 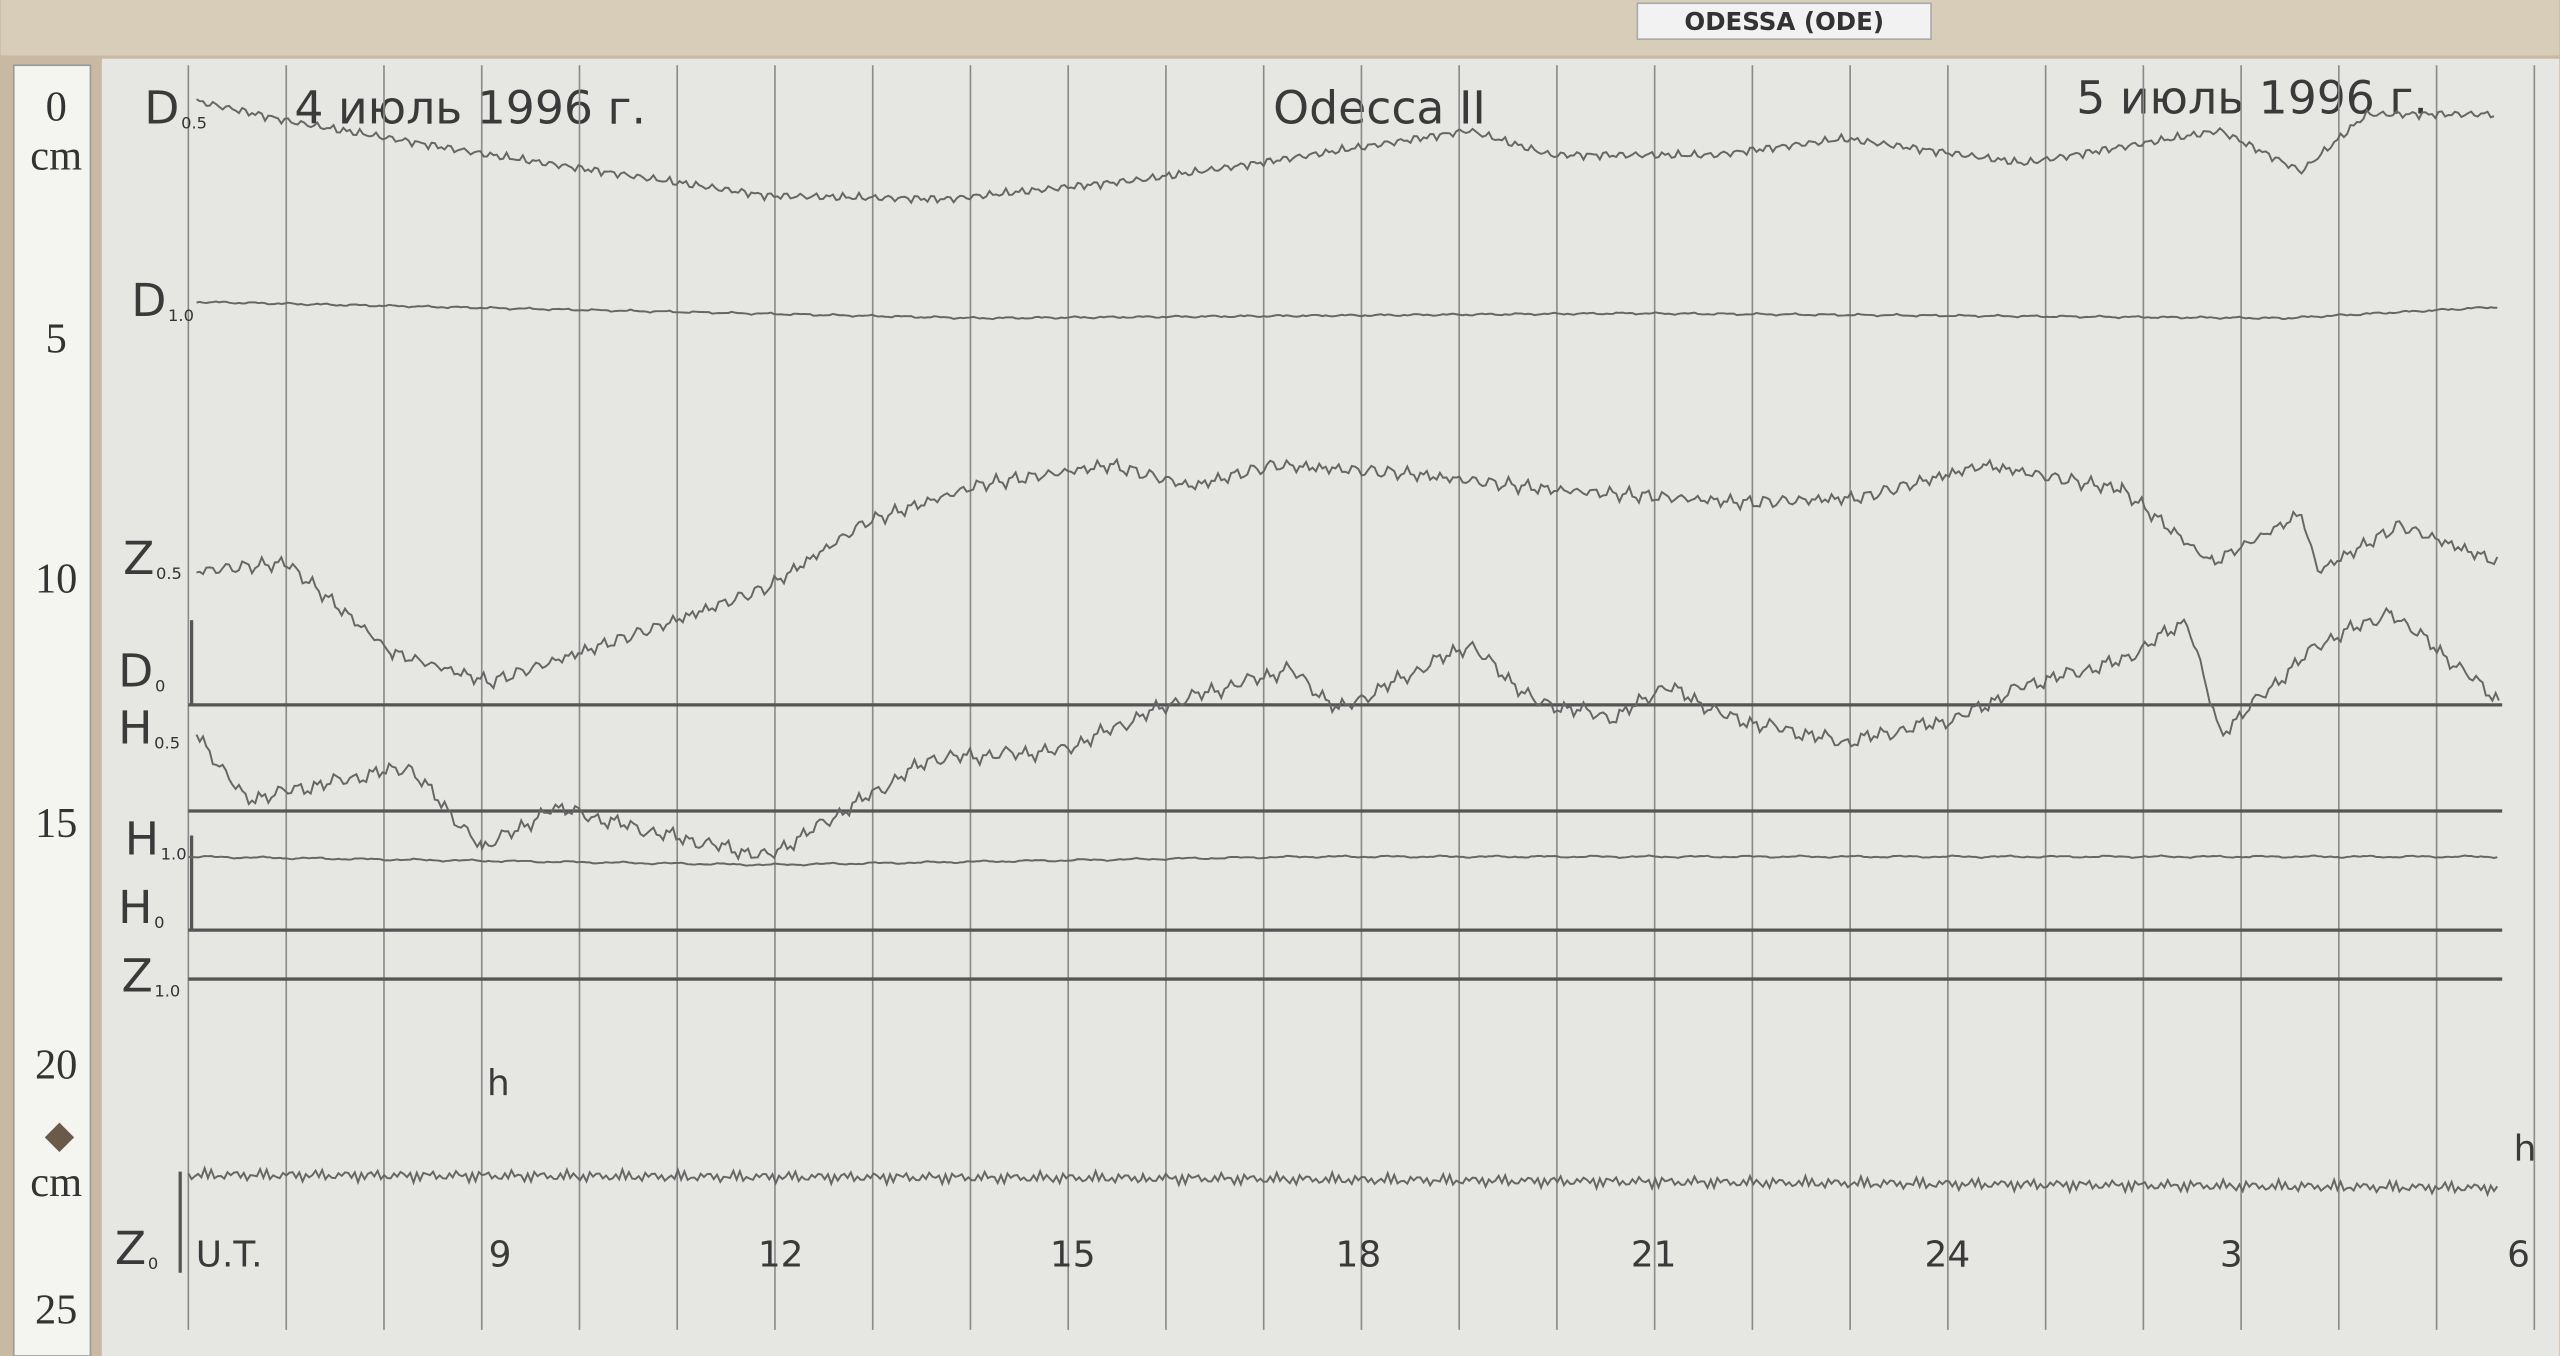 I want to click on hour-label: 24, so click(x=1948, y=1254).